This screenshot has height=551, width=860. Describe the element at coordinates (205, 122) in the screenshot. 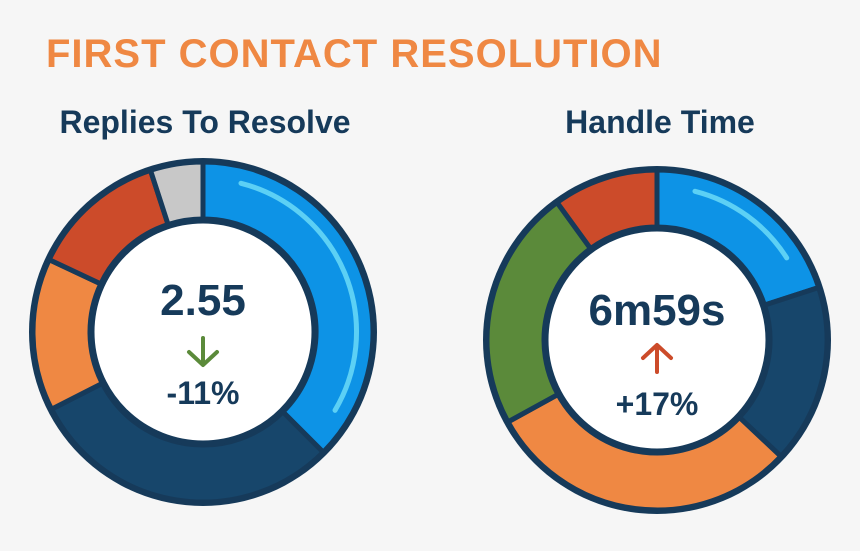

I see `chart-title-replies: Replies To Resolve` at that location.